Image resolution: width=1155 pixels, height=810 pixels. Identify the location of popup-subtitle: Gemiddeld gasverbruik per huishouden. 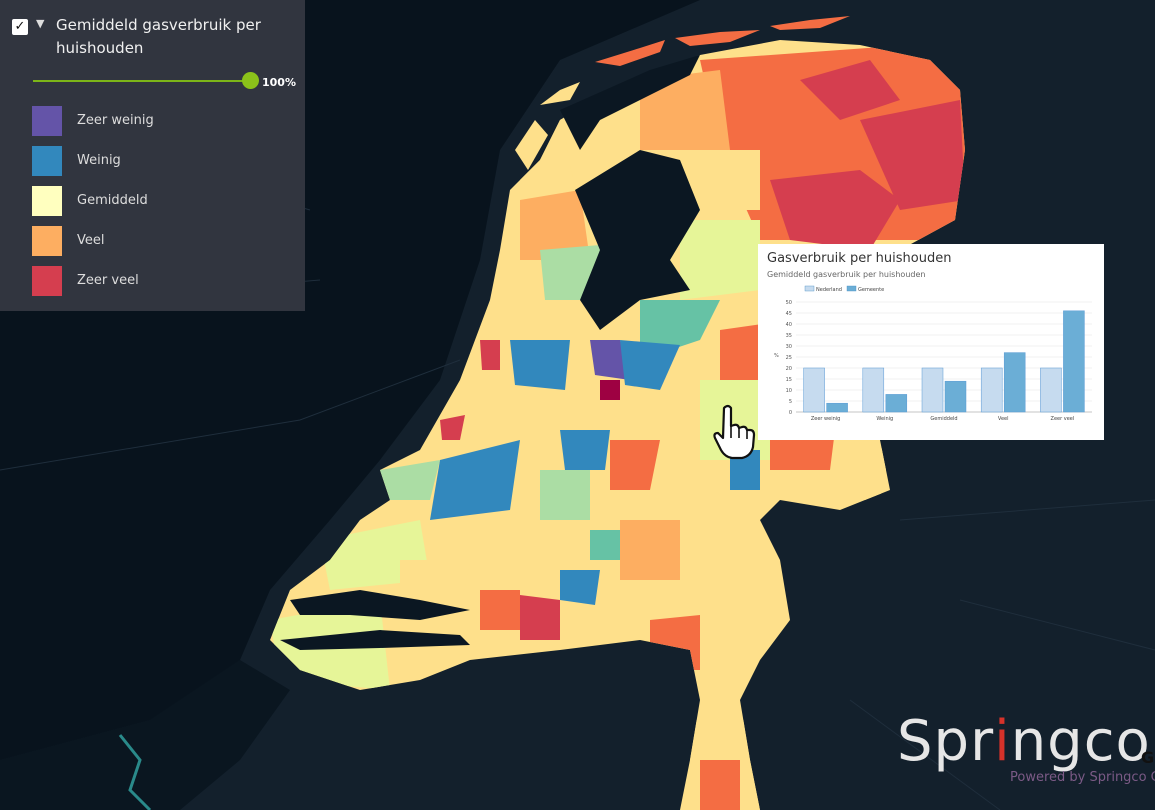
(846, 274).